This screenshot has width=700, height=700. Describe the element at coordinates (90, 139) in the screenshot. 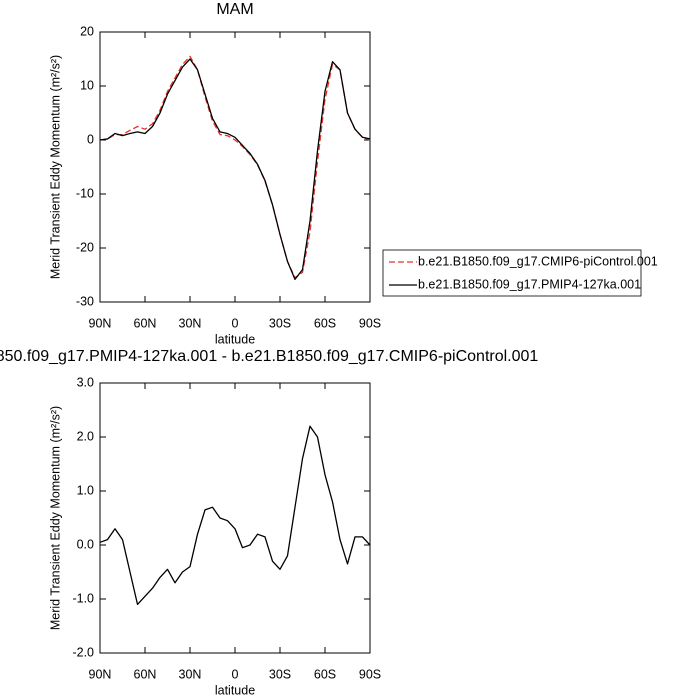

I see `y-tick-label: 0` at that location.